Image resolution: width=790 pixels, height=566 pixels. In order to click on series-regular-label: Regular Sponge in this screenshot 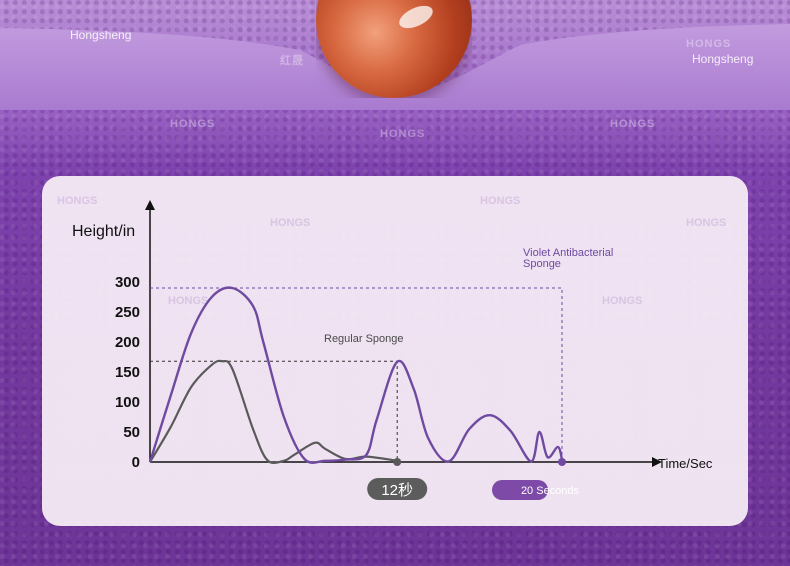, I will do `click(364, 339)`.